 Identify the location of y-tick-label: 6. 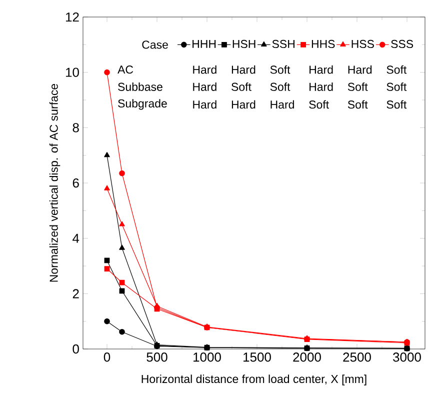
(75, 183).